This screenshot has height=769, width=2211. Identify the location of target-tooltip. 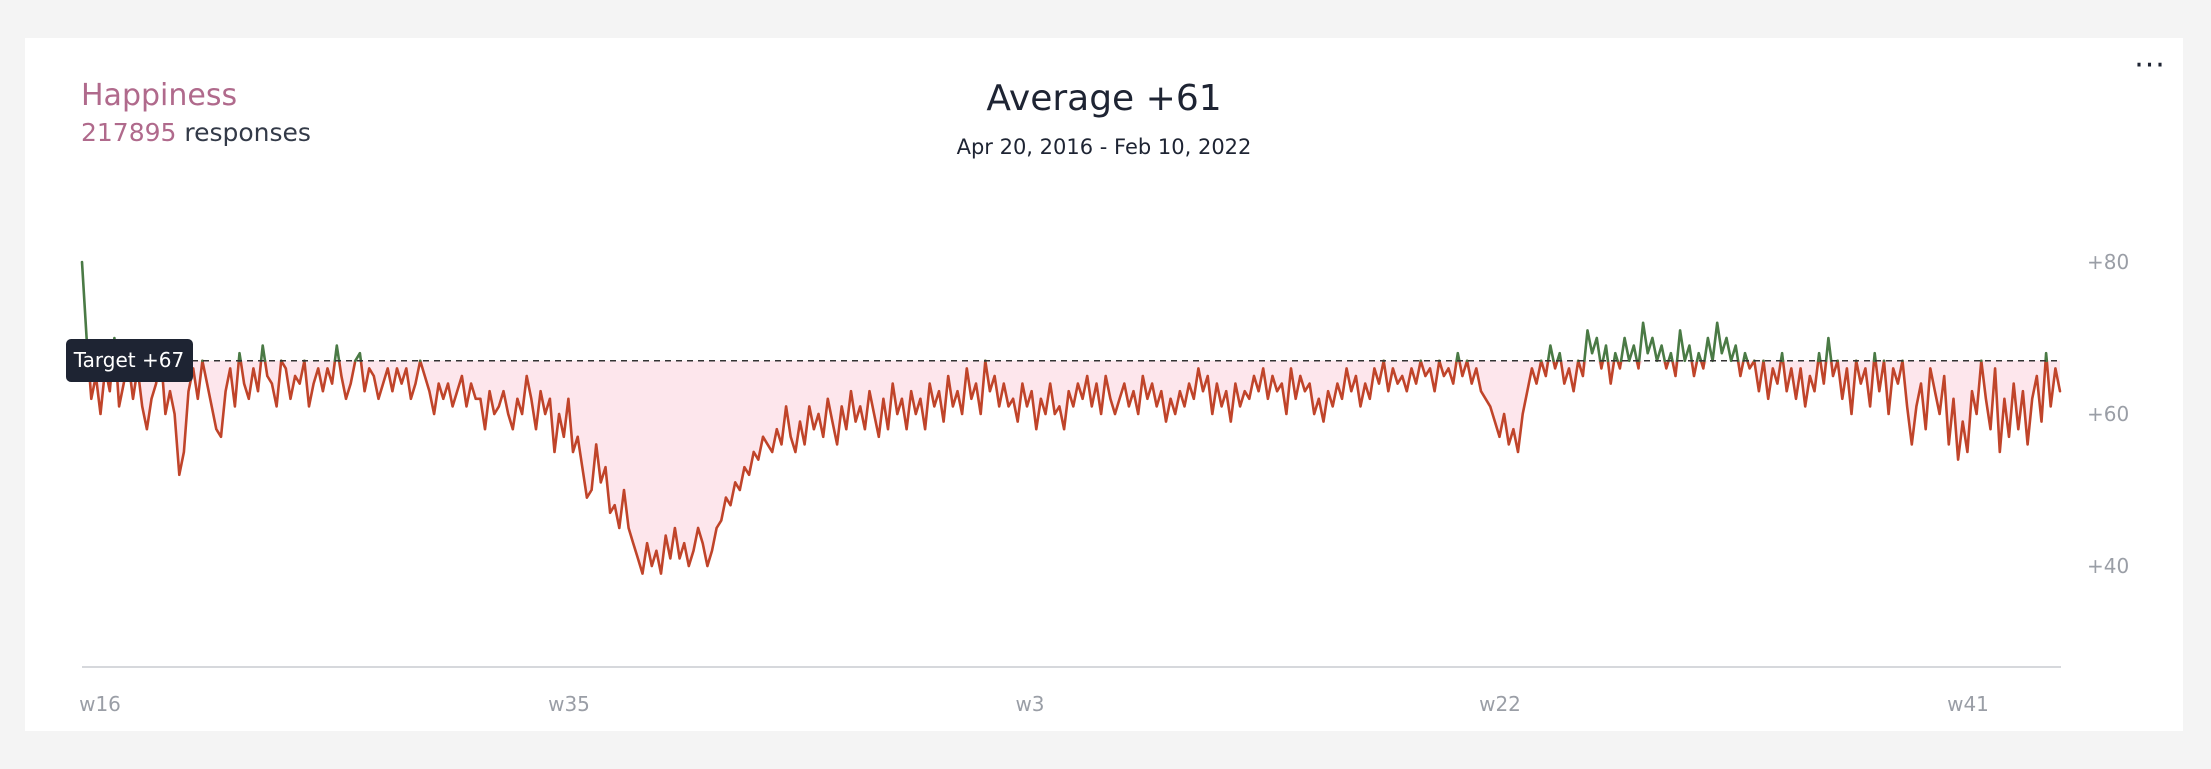
(129, 360).